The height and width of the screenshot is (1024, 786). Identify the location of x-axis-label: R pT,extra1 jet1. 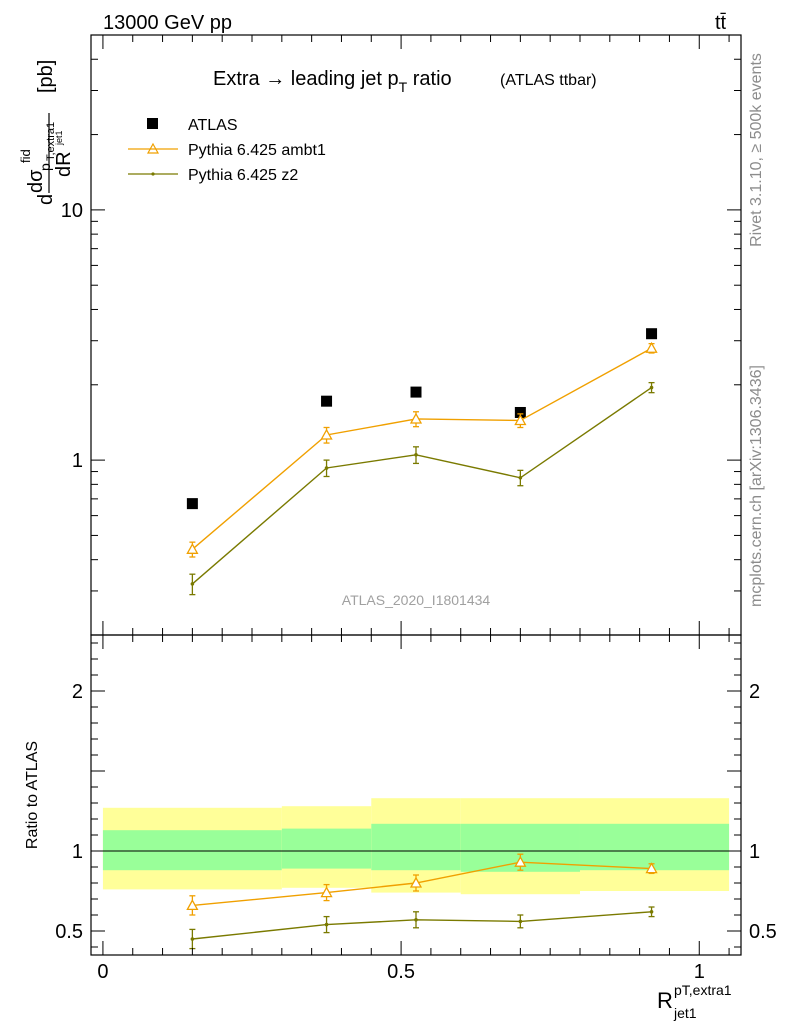
(694, 1001).